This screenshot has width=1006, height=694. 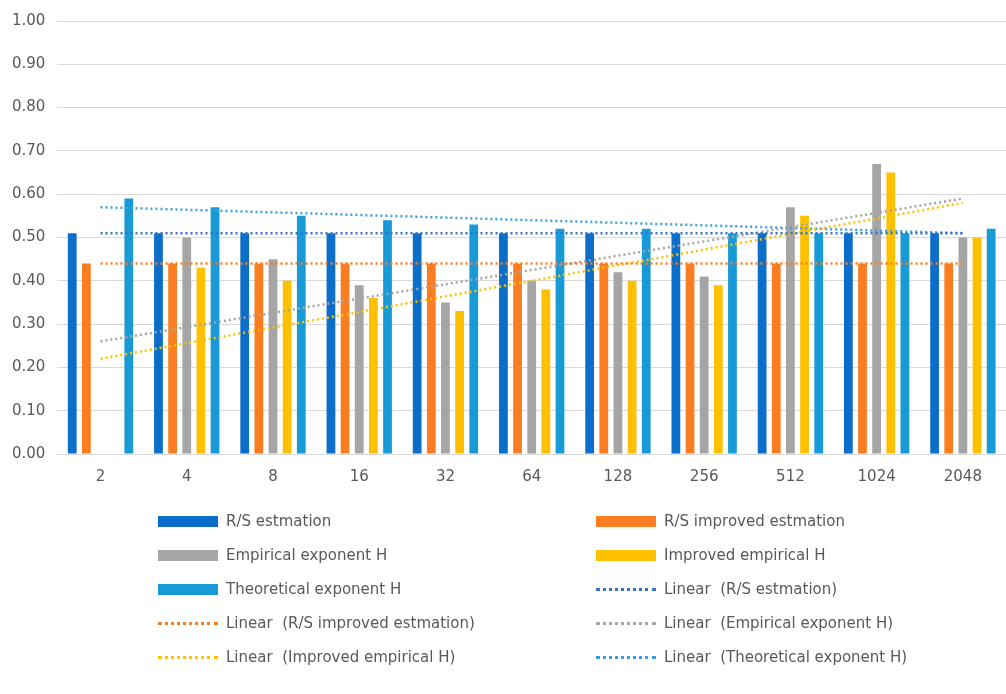 I want to click on y-tick-label: 1.00, so click(x=28, y=19).